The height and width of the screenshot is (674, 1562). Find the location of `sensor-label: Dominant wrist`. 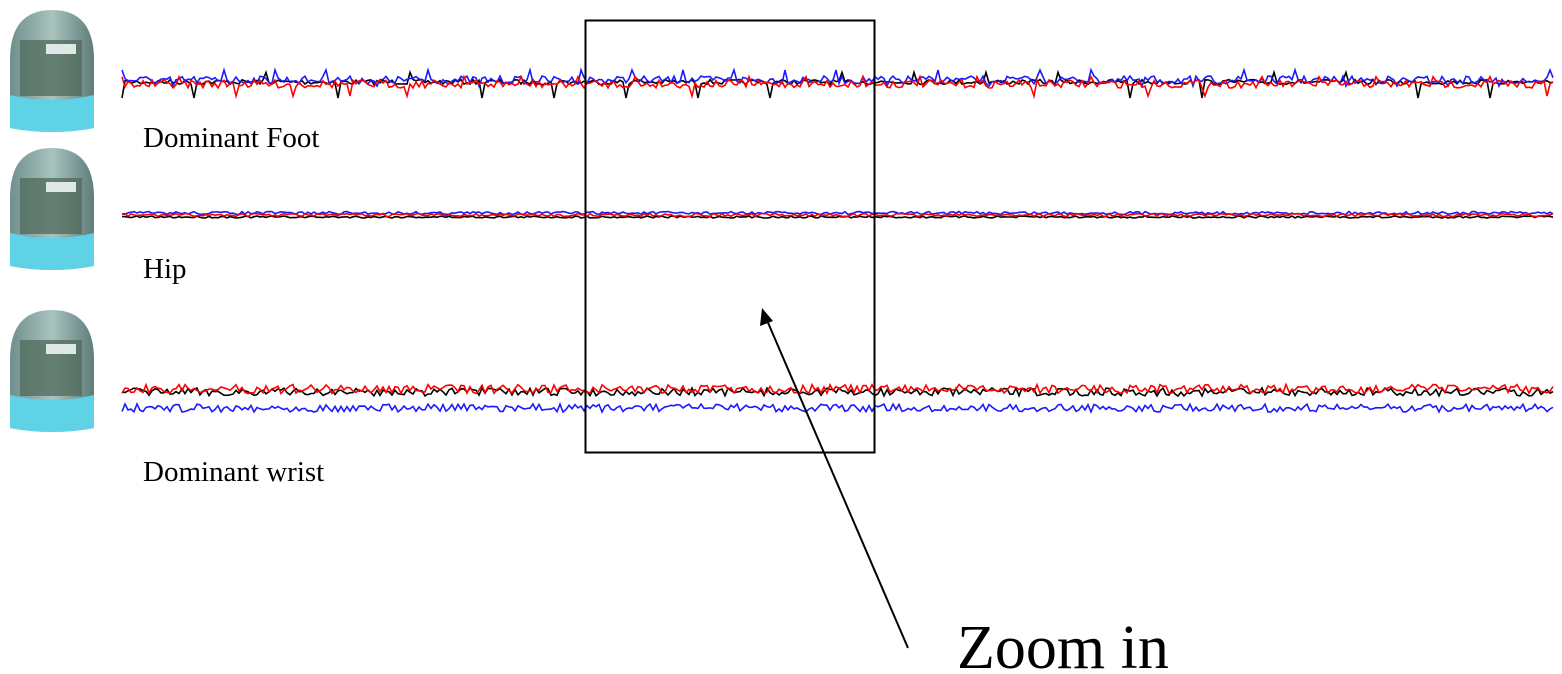

sensor-label: Dominant wrist is located at coordinates (233, 472).